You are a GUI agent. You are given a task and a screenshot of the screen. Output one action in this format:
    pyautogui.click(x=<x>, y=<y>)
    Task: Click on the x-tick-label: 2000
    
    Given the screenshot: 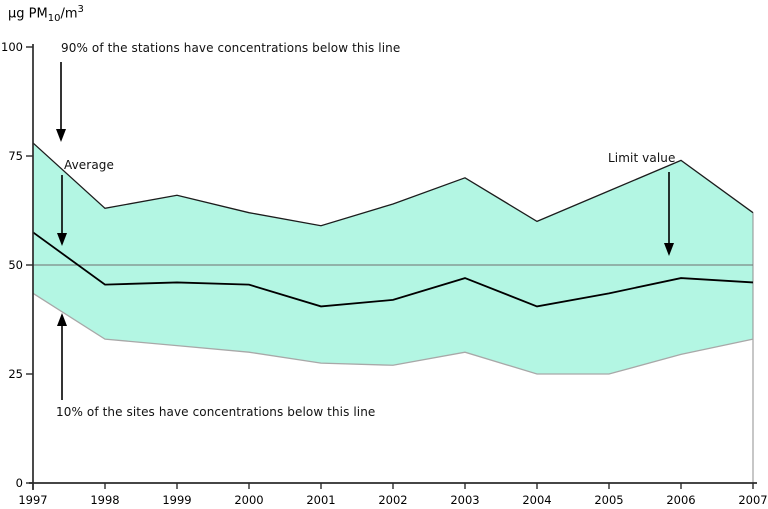 What is the action you would take?
    pyautogui.click(x=248, y=500)
    